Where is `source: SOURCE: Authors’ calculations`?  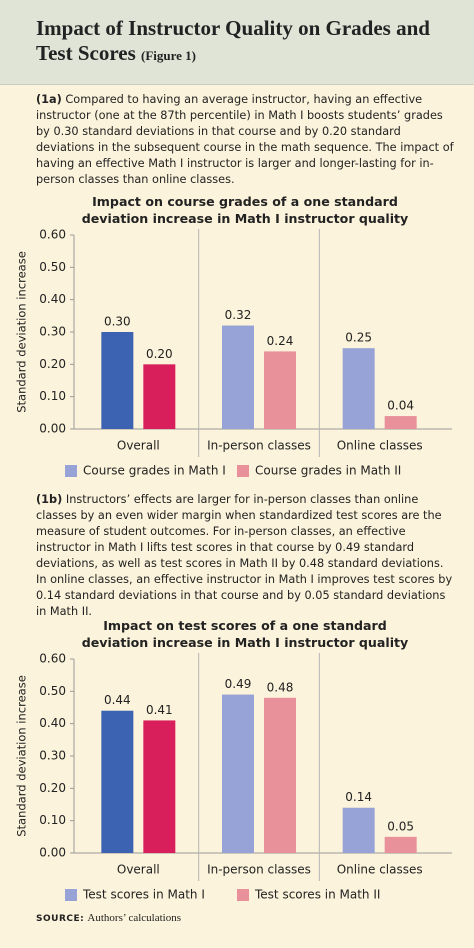 source: SOURCE: Authors’ calculations is located at coordinates (108, 918).